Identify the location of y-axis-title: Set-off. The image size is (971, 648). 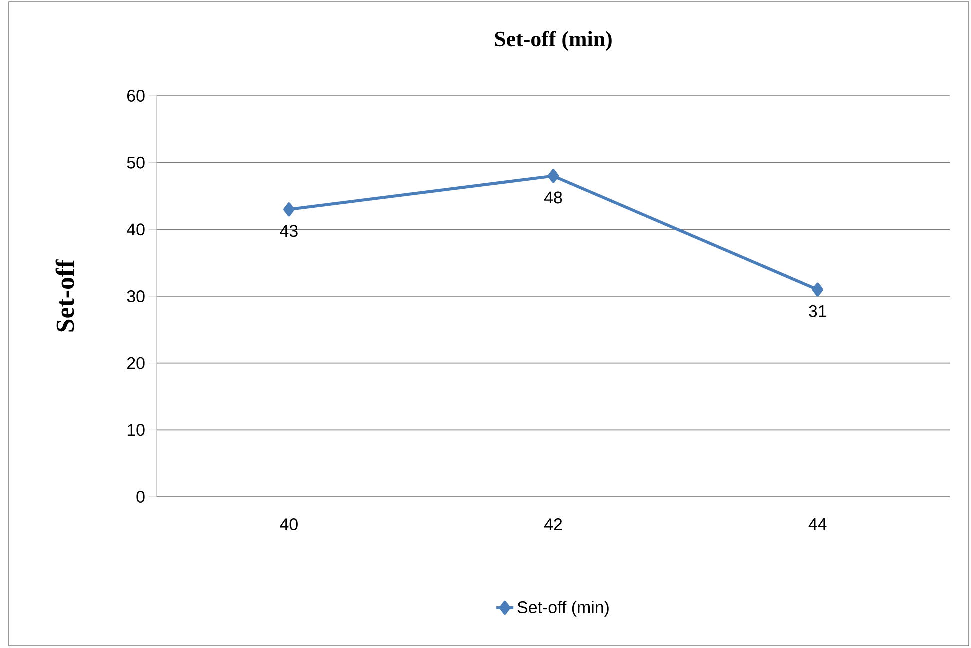
(65, 296).